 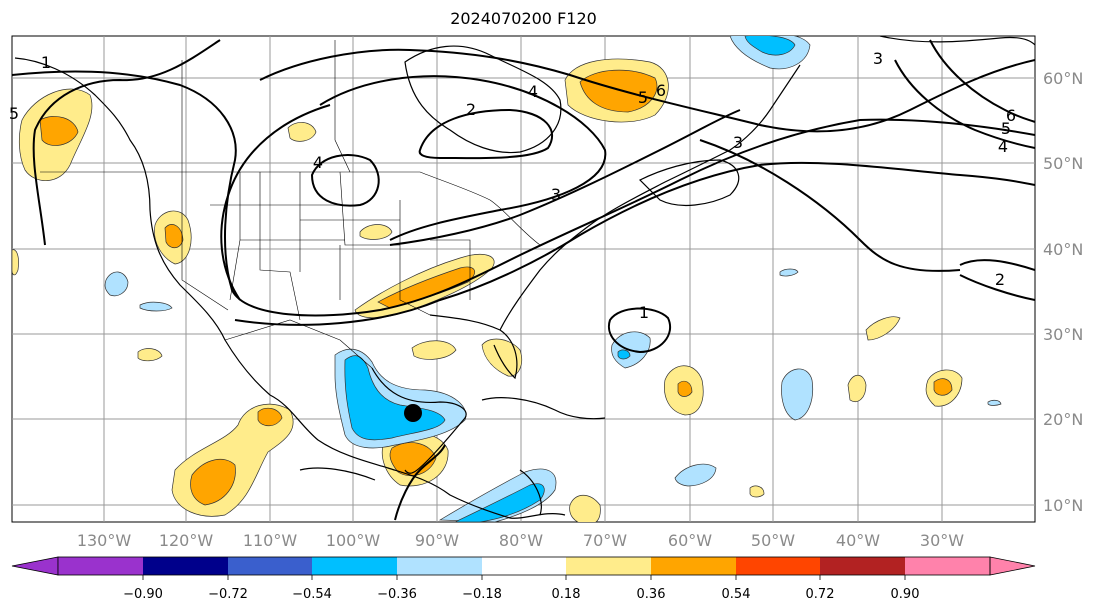 What do you see at coordinates (46, 62) in the screenshot?
I see `contour-label-1a: 1` at bounding box center [46, 62].